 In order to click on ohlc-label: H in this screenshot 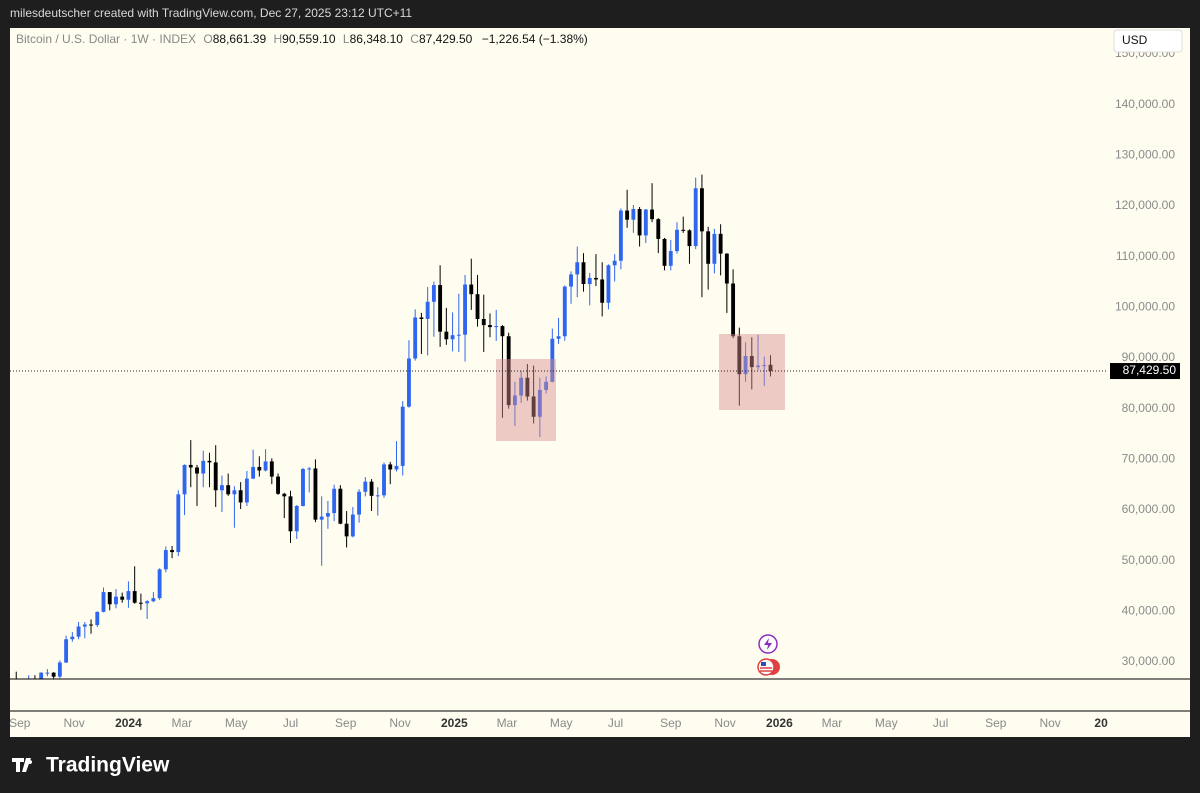, I will do `click(277, 39)`.